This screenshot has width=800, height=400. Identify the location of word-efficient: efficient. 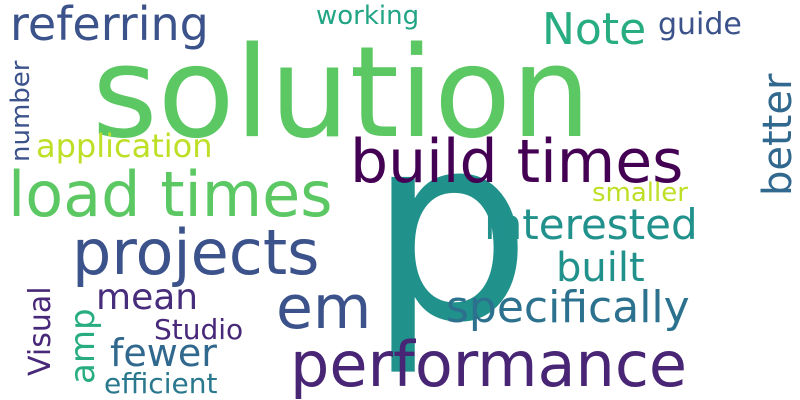
(161, 383).